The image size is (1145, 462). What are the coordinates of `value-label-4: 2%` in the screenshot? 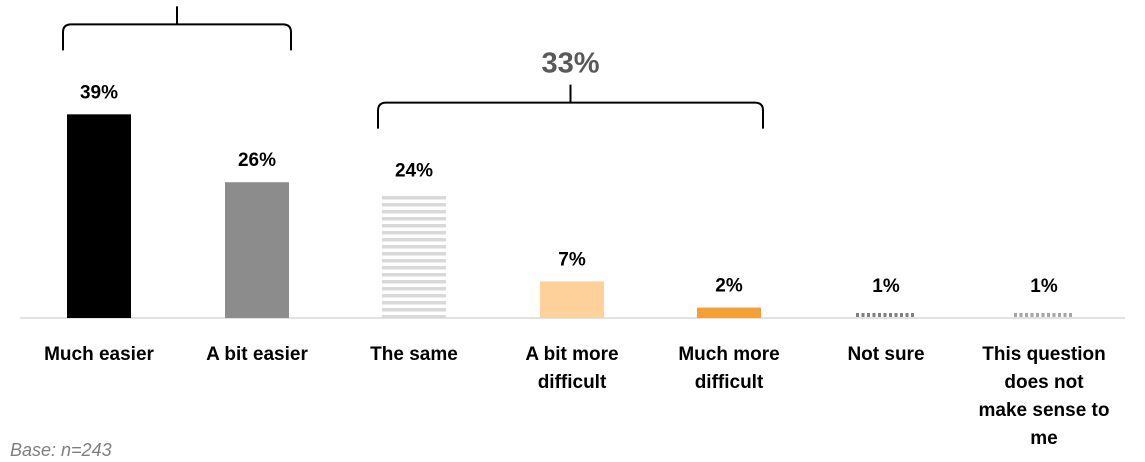 It's located at (729, 286).